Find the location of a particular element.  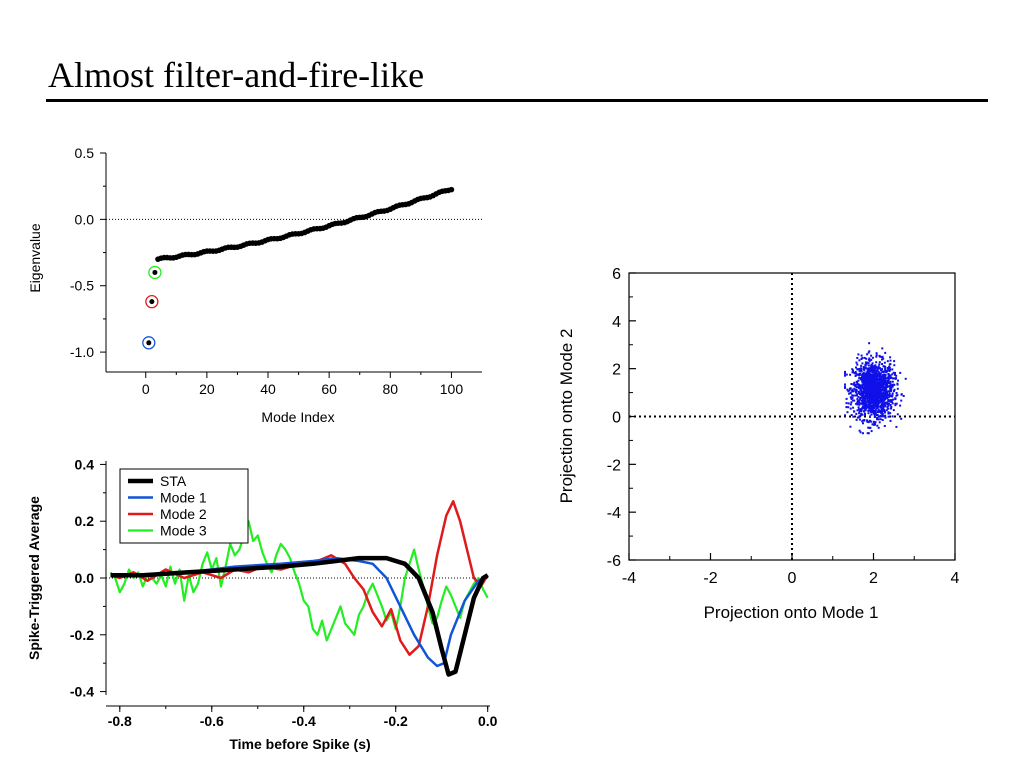

proj-xtick-label: -2 is located at coordinates (710, 578).